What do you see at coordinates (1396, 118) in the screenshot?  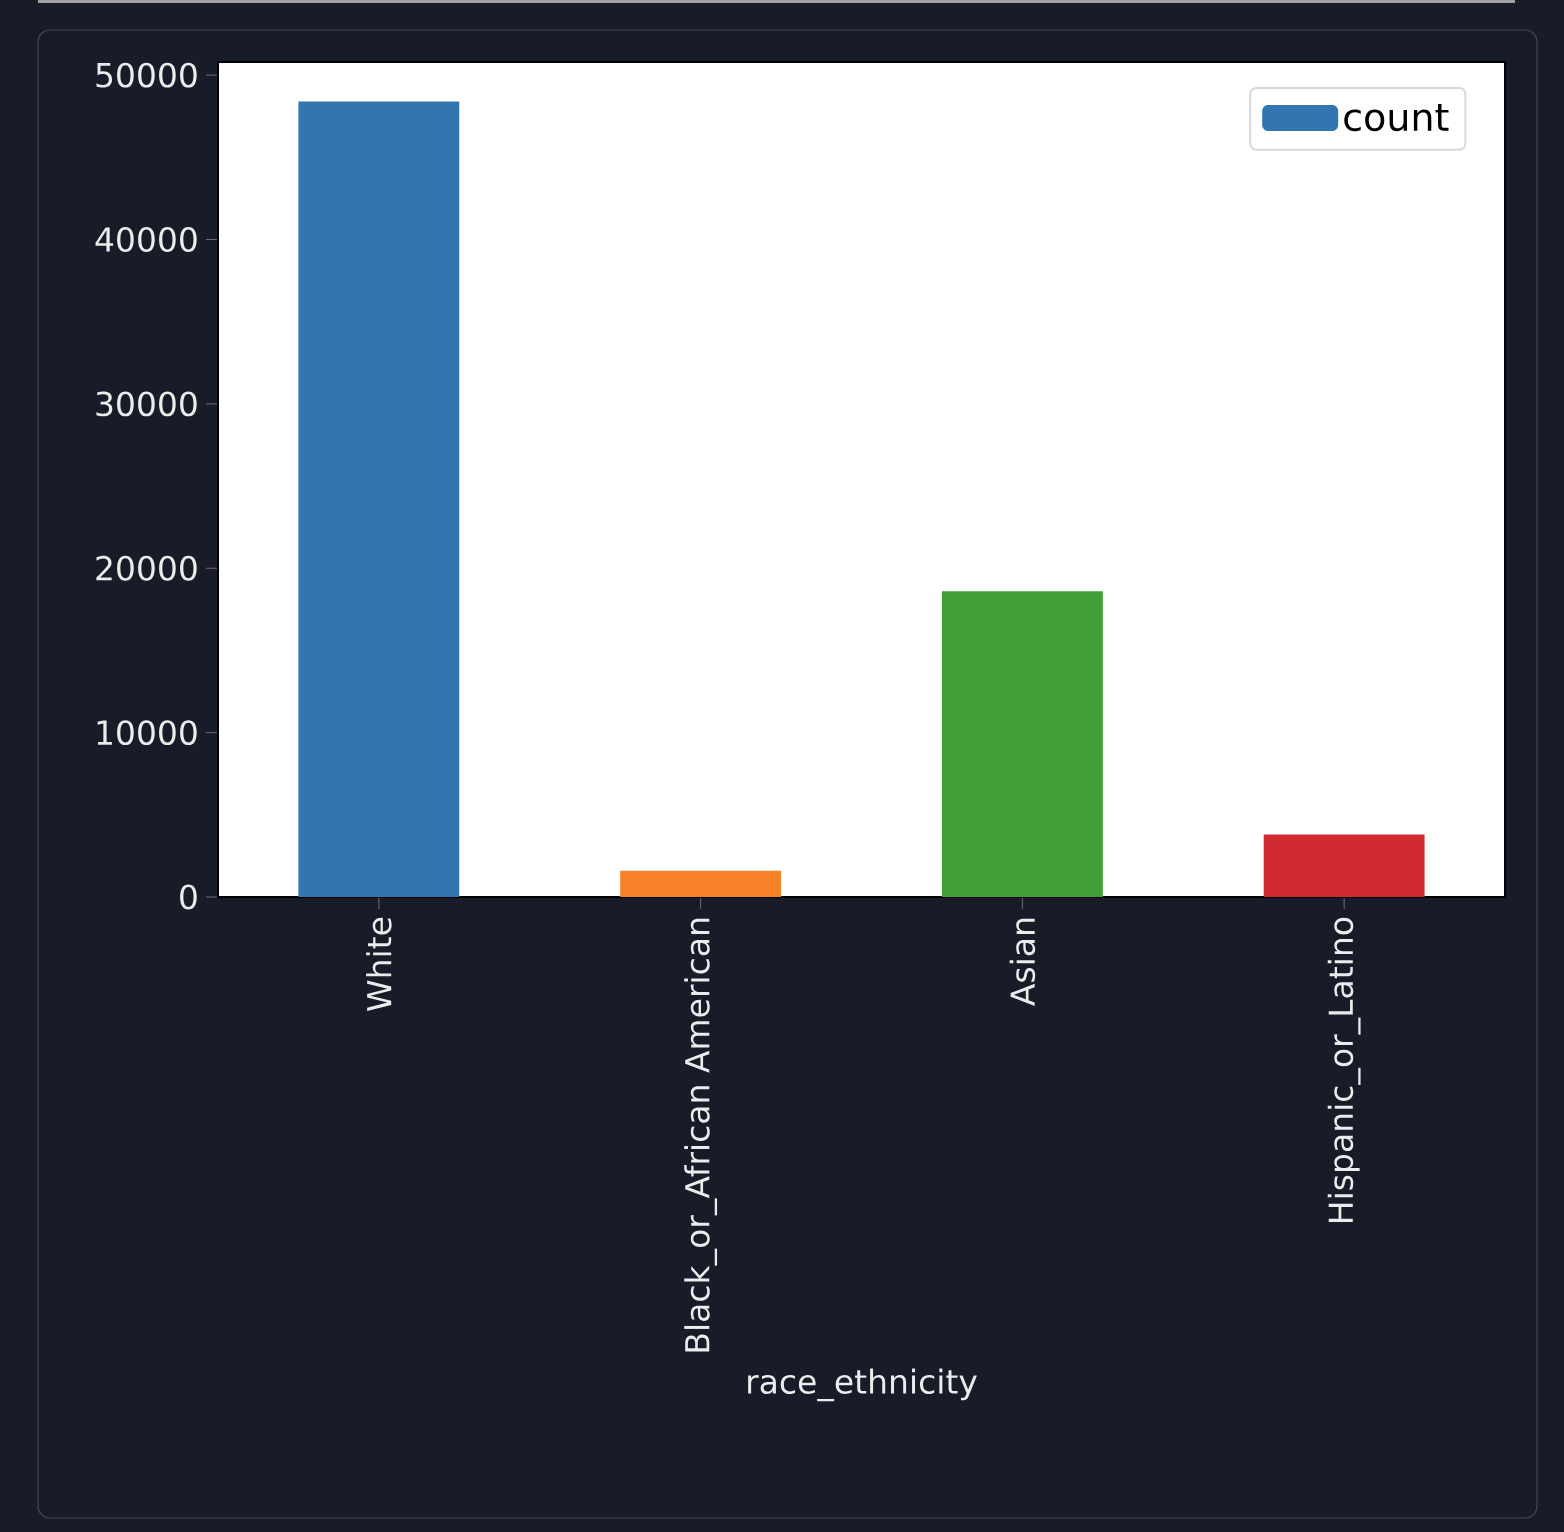 I see `legend-label: count` at bounding box center [1396, 118].